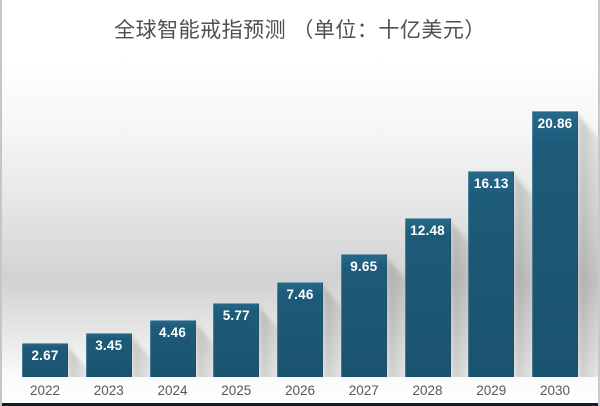 The height and width of the screenshot is (406, 600). What do you see at coordinates (363, 390) in the screenshot?
I see `x-axis-label: 2027` at bounding box center [363, 390].